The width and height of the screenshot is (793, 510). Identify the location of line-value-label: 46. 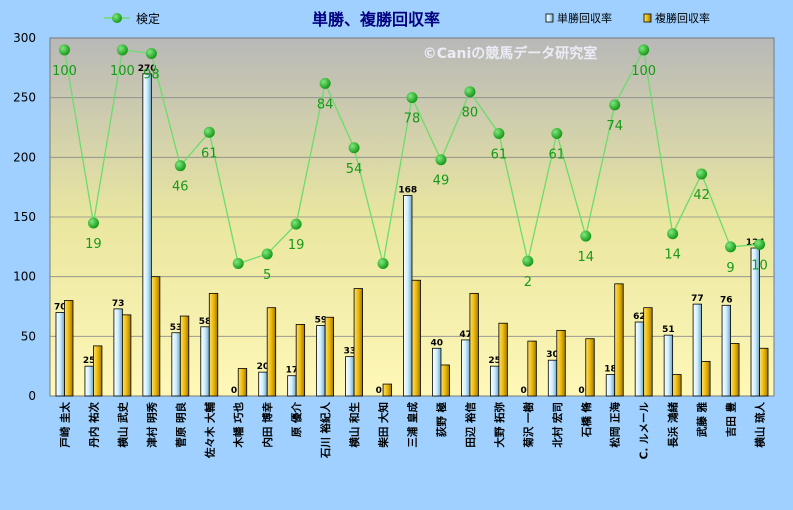
(180, 187).